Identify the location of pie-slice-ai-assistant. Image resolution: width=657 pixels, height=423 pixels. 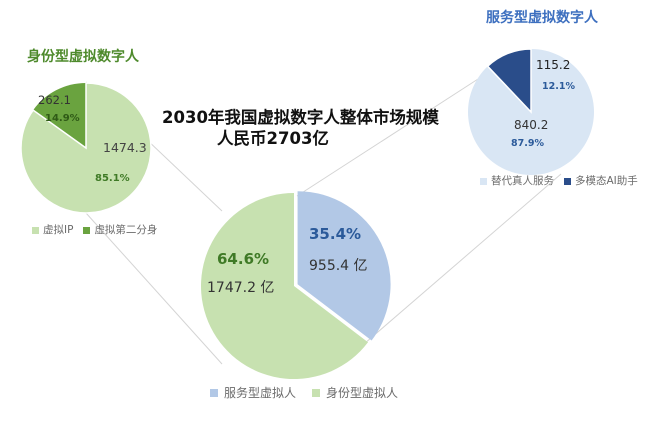
(509, 80).